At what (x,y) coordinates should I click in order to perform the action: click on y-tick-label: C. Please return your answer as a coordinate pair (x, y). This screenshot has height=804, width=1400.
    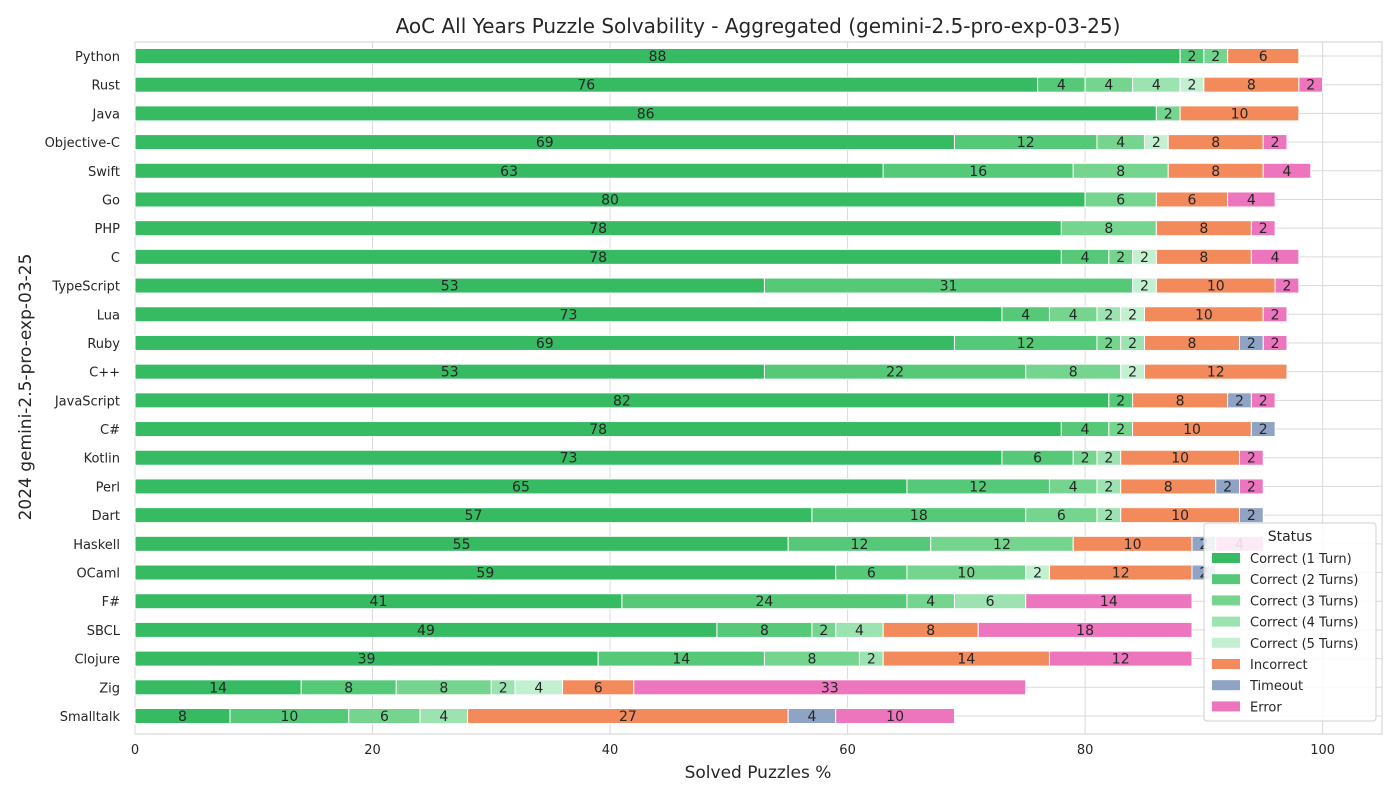
    Looking at the image, I should click on (115, 258).